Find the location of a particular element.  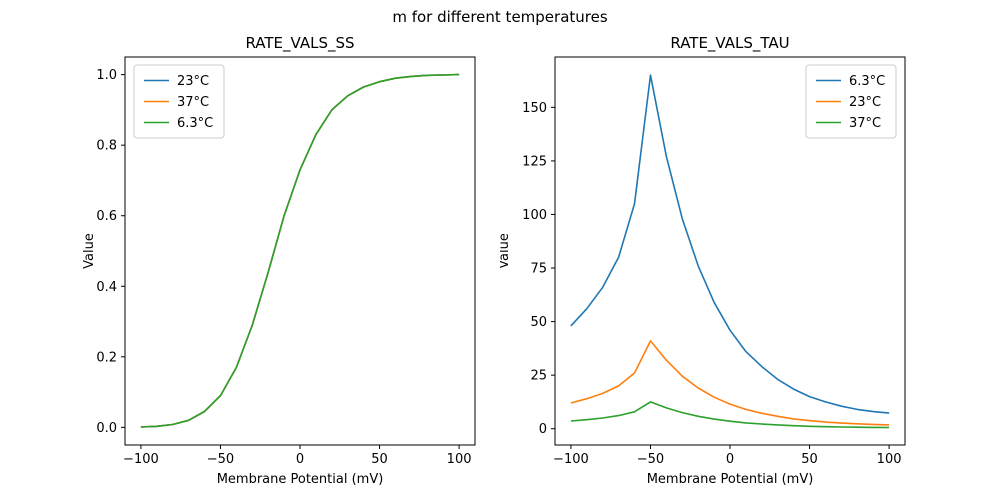

series-line-37°C is located at coordinates (730, 415).